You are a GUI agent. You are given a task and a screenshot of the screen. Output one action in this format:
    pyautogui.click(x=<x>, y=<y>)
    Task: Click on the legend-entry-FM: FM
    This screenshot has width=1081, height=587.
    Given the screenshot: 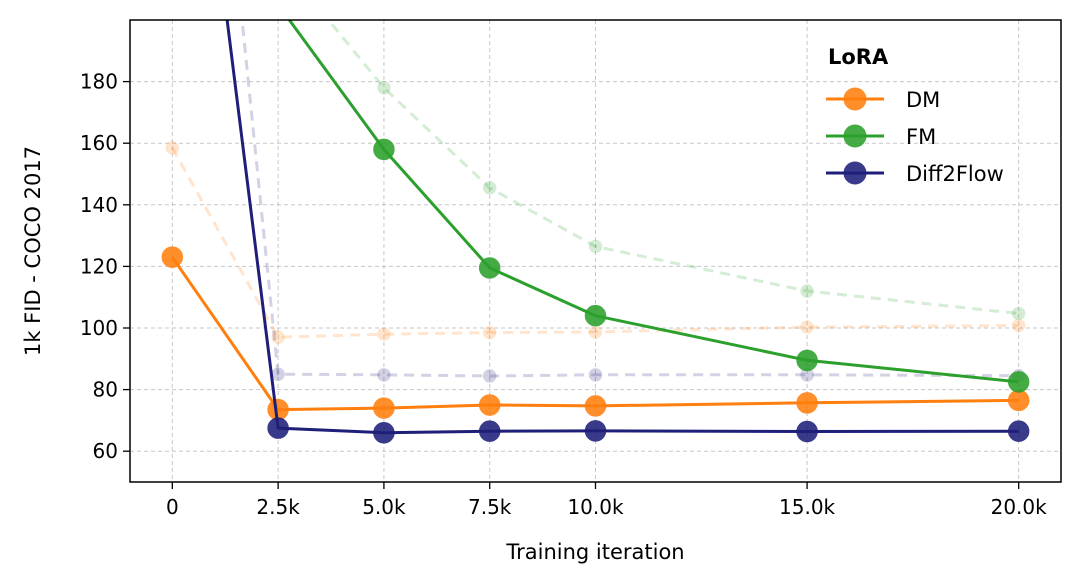 What is the action you would take?
    pyautogui.click(x=881, y=136)
    